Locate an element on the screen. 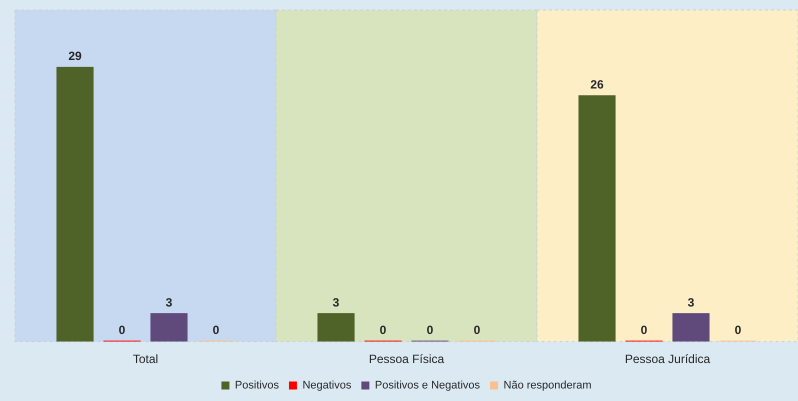 The width and height of the screenshot is (798, 401). legend-label: Negativos is located at coordinates (327, 386).